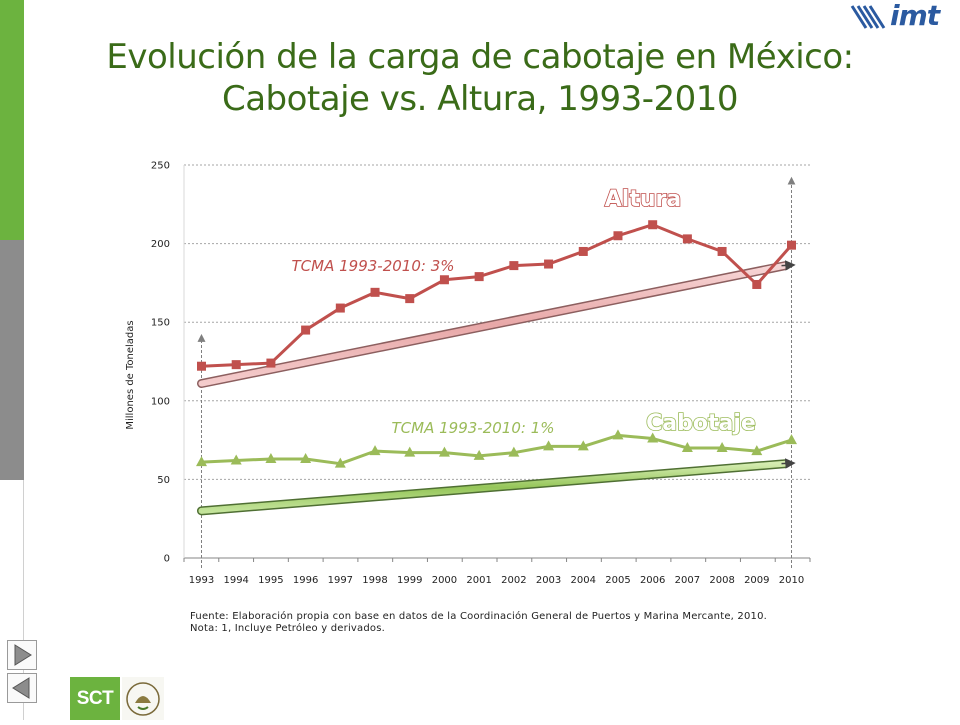 The height and width of the screenshot is (725, 960). Describe the element at coordinates (201, 580) in the screenshot. I see `x-tick-label: 1993` at that location.